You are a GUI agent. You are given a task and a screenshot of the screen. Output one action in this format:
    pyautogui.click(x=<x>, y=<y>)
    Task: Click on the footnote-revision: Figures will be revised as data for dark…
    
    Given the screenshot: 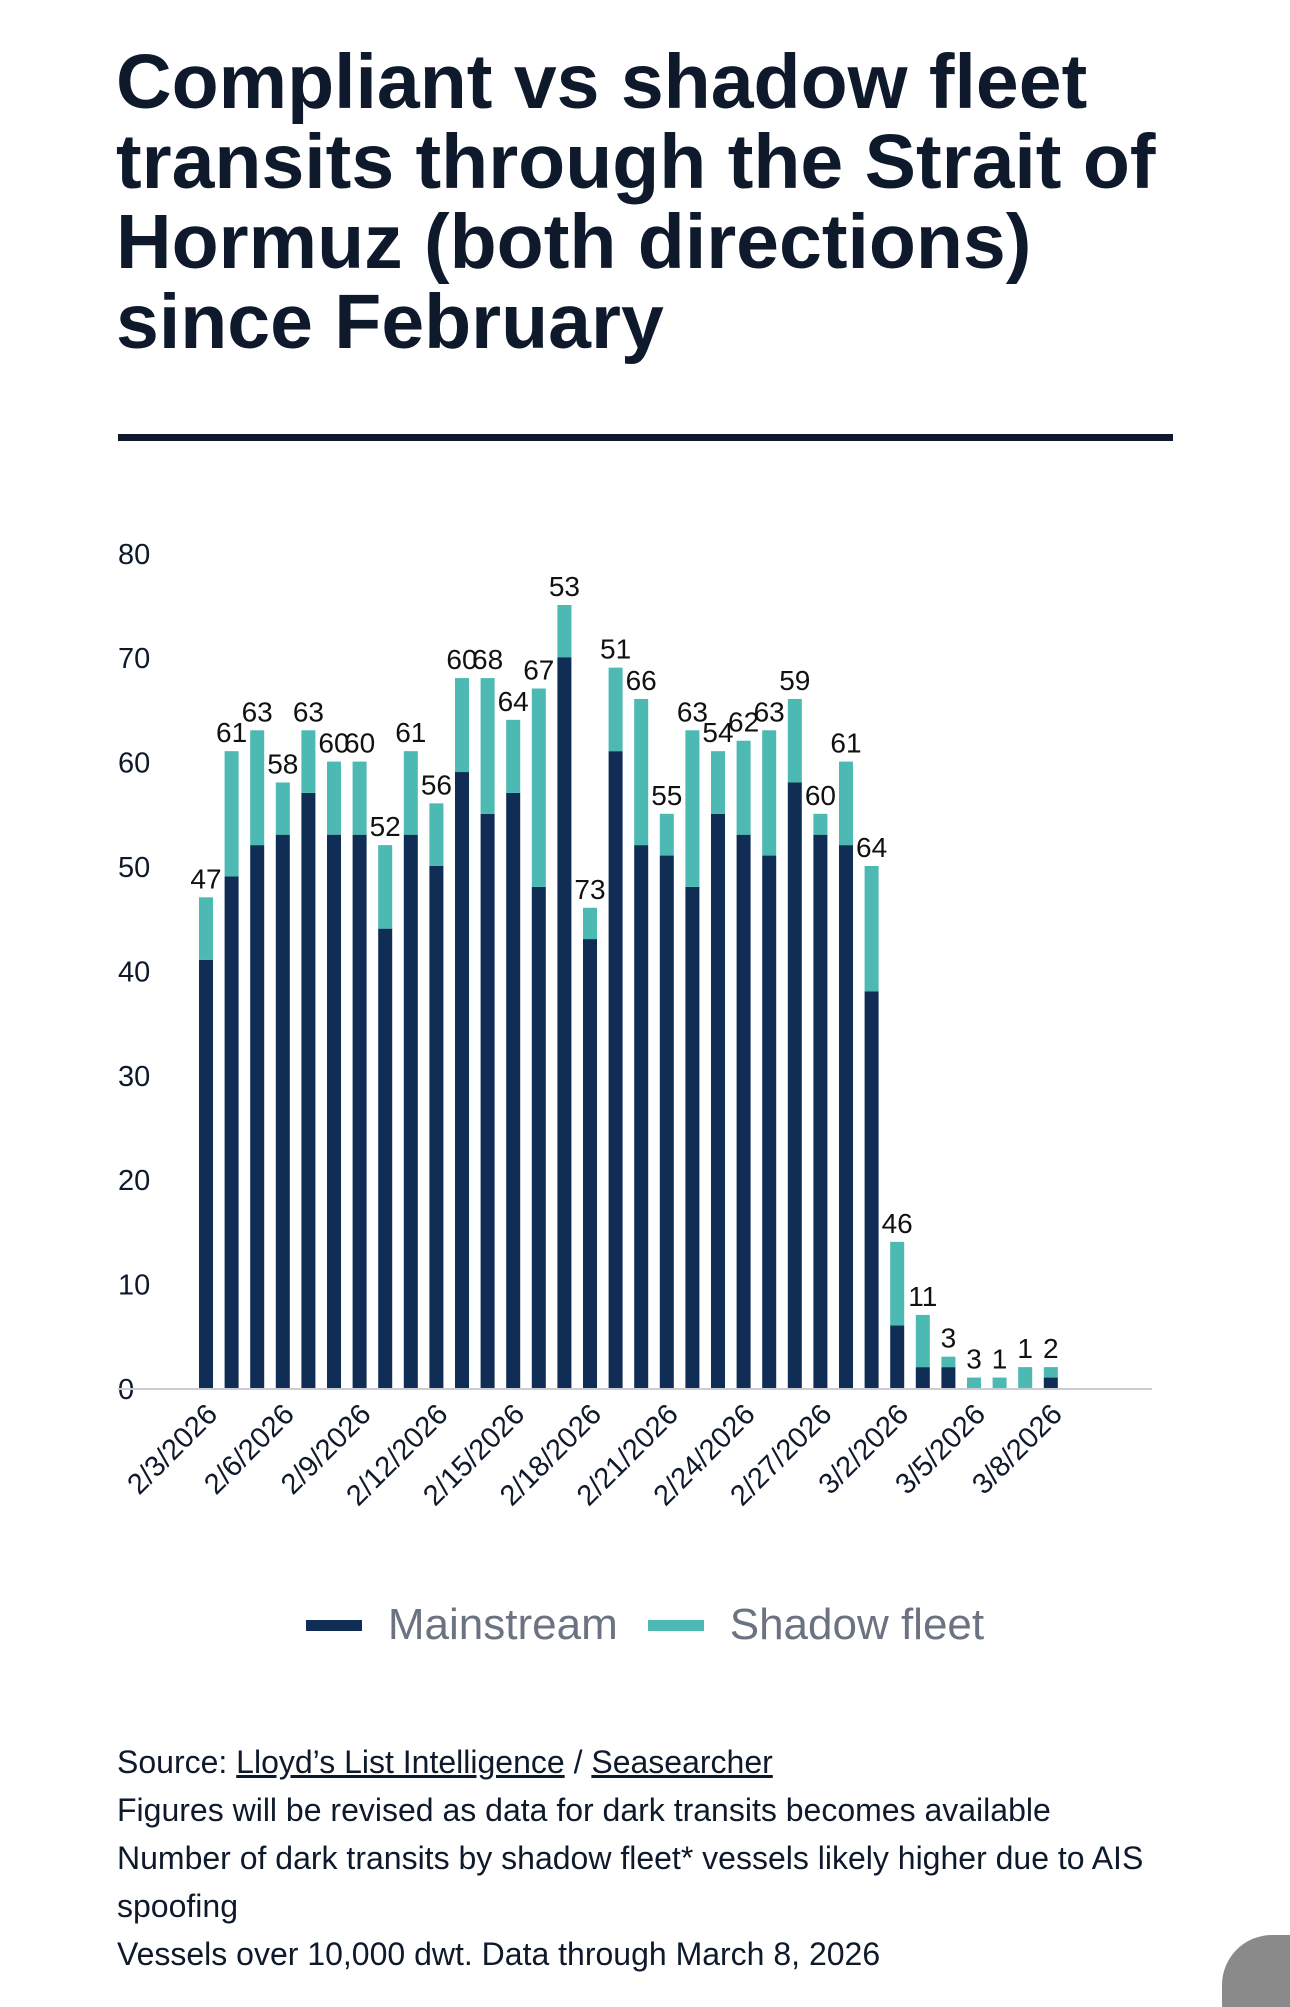 What is the action you would take?
    pyautogui.click(x=584, y=1810)
    